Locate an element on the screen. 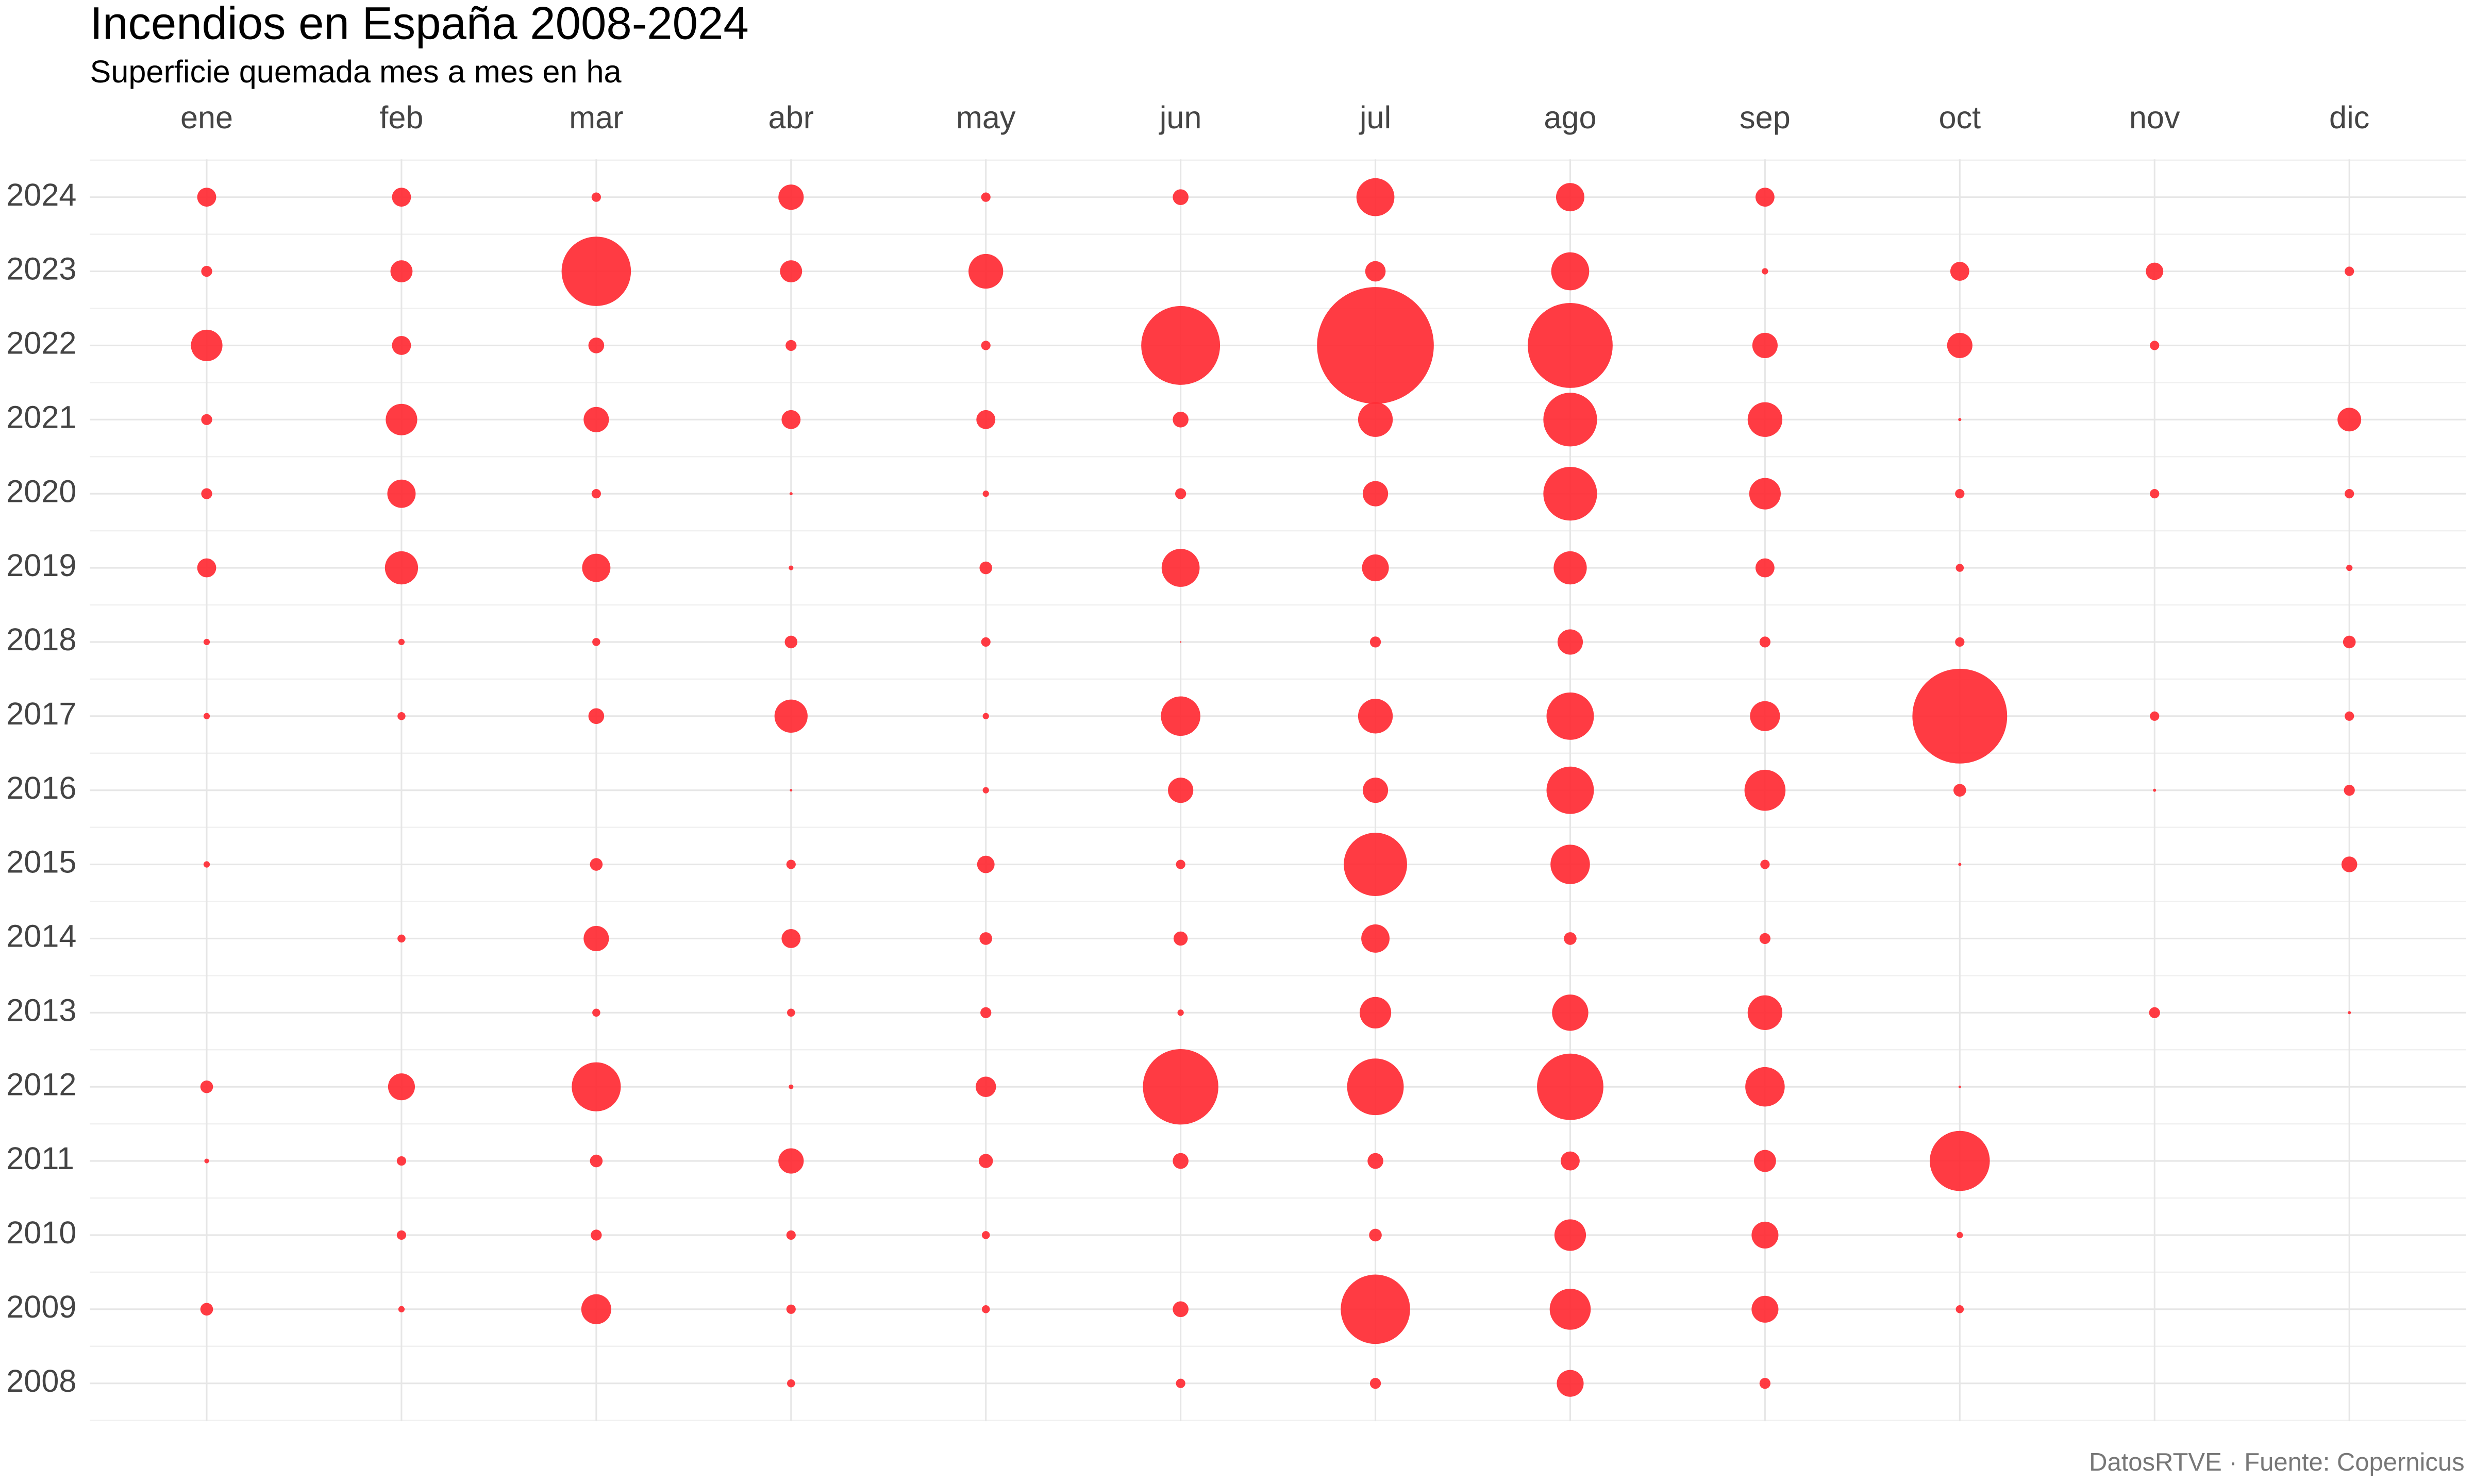  x-tick-label: sep is located at coordinates (1765, 117).